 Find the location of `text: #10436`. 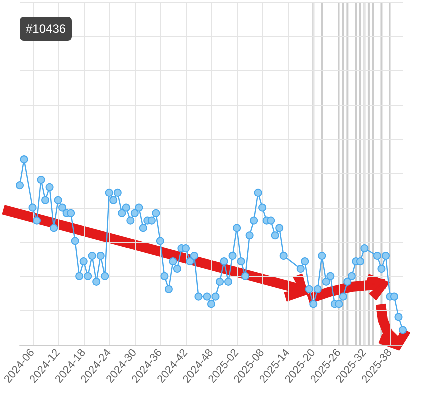

text: #10436 is located at coordinates (46, 29).